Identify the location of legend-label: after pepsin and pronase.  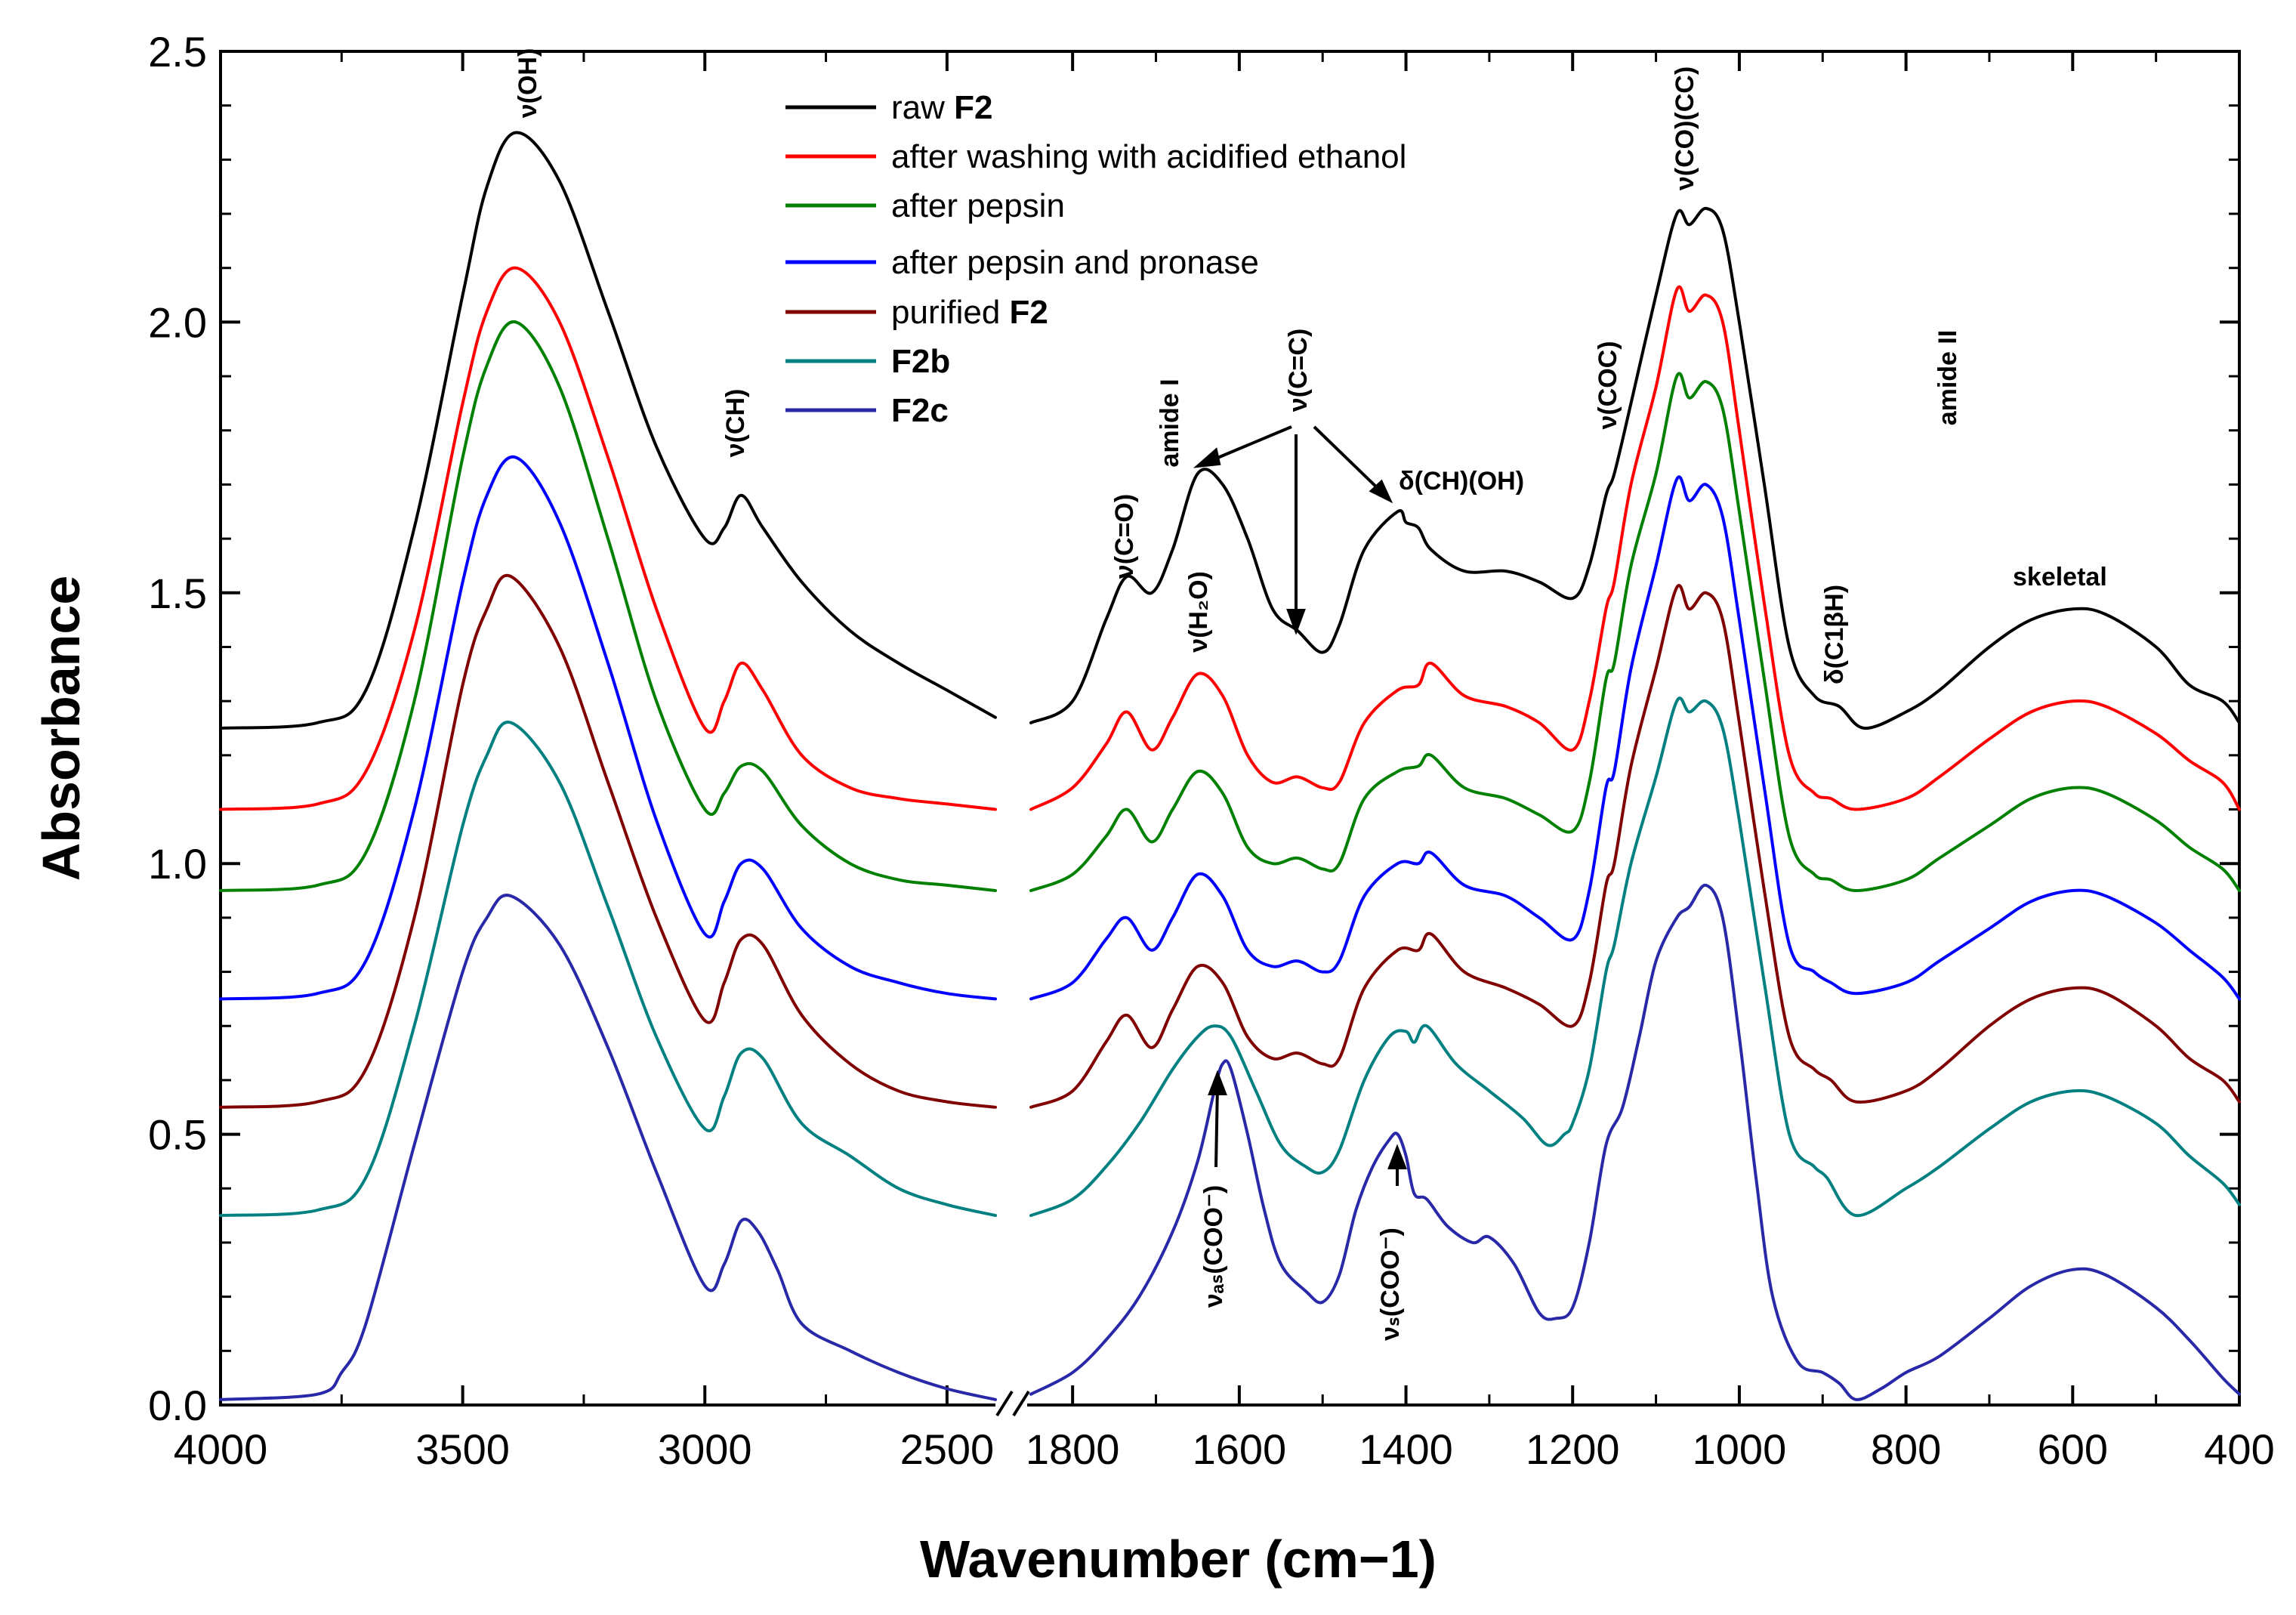
(1075, 262).